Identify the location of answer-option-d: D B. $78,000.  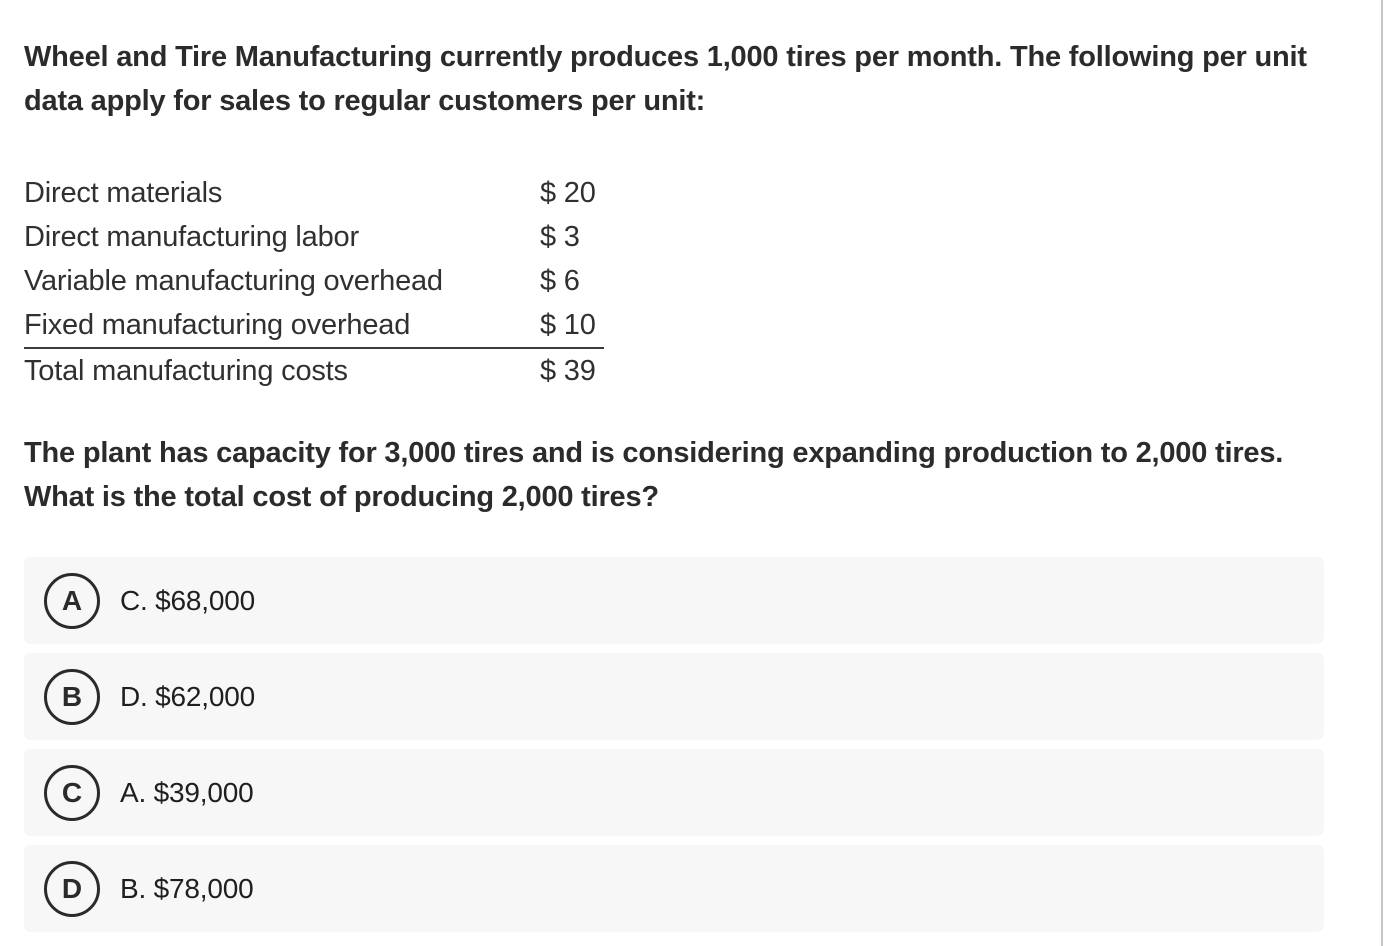
(674, 888).